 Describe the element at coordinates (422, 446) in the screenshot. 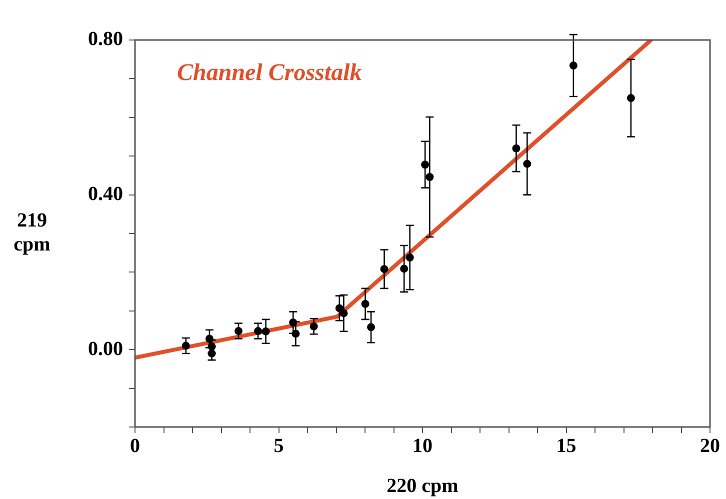

I see `x-tick-label: 10` at that location.